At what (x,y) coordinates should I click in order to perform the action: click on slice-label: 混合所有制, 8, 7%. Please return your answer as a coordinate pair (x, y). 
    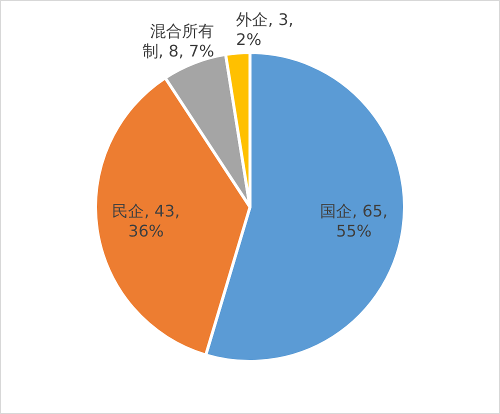
    Looking at the image, I should click on (178, 41).